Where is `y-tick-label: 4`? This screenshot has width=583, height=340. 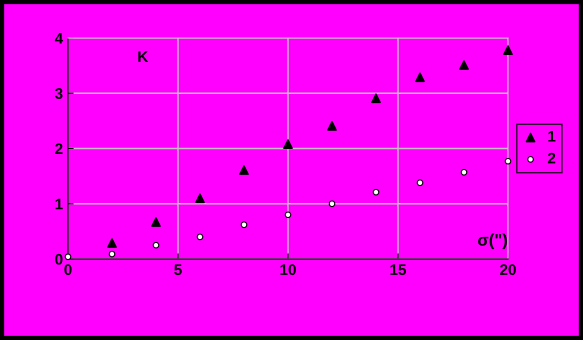 y-tick-label: 4 is located at coordinates (59, 38).